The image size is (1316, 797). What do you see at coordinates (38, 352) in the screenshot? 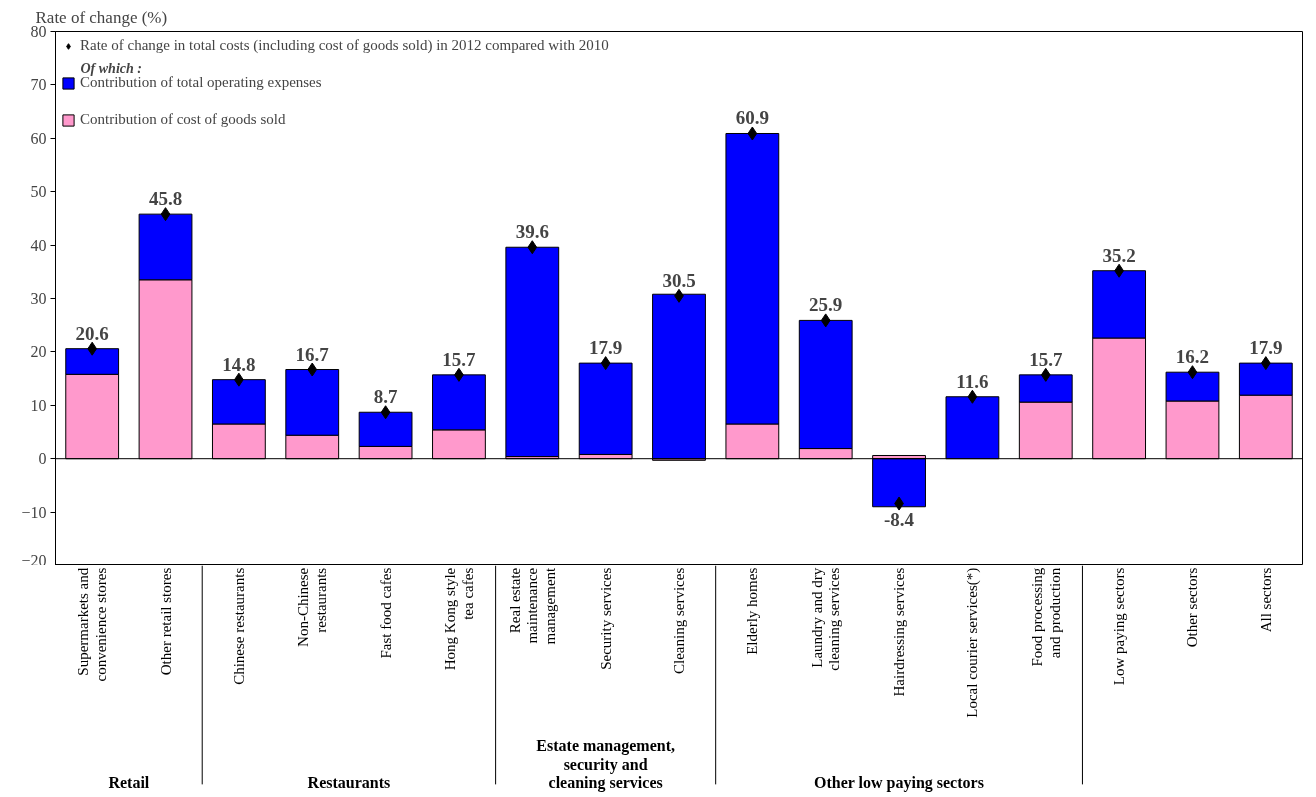
I see `y-tick-label: 20` at bounding box center [38, 352].